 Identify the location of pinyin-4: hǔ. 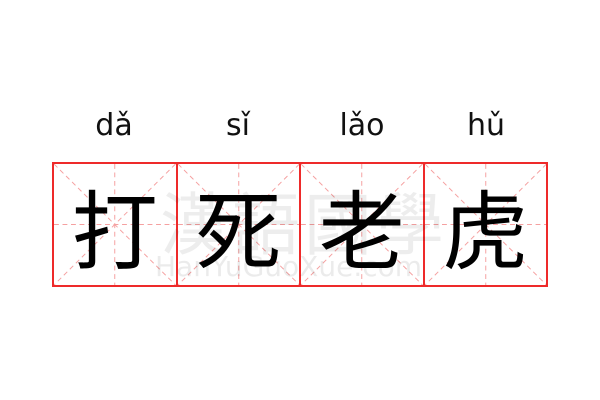
(486, 125).